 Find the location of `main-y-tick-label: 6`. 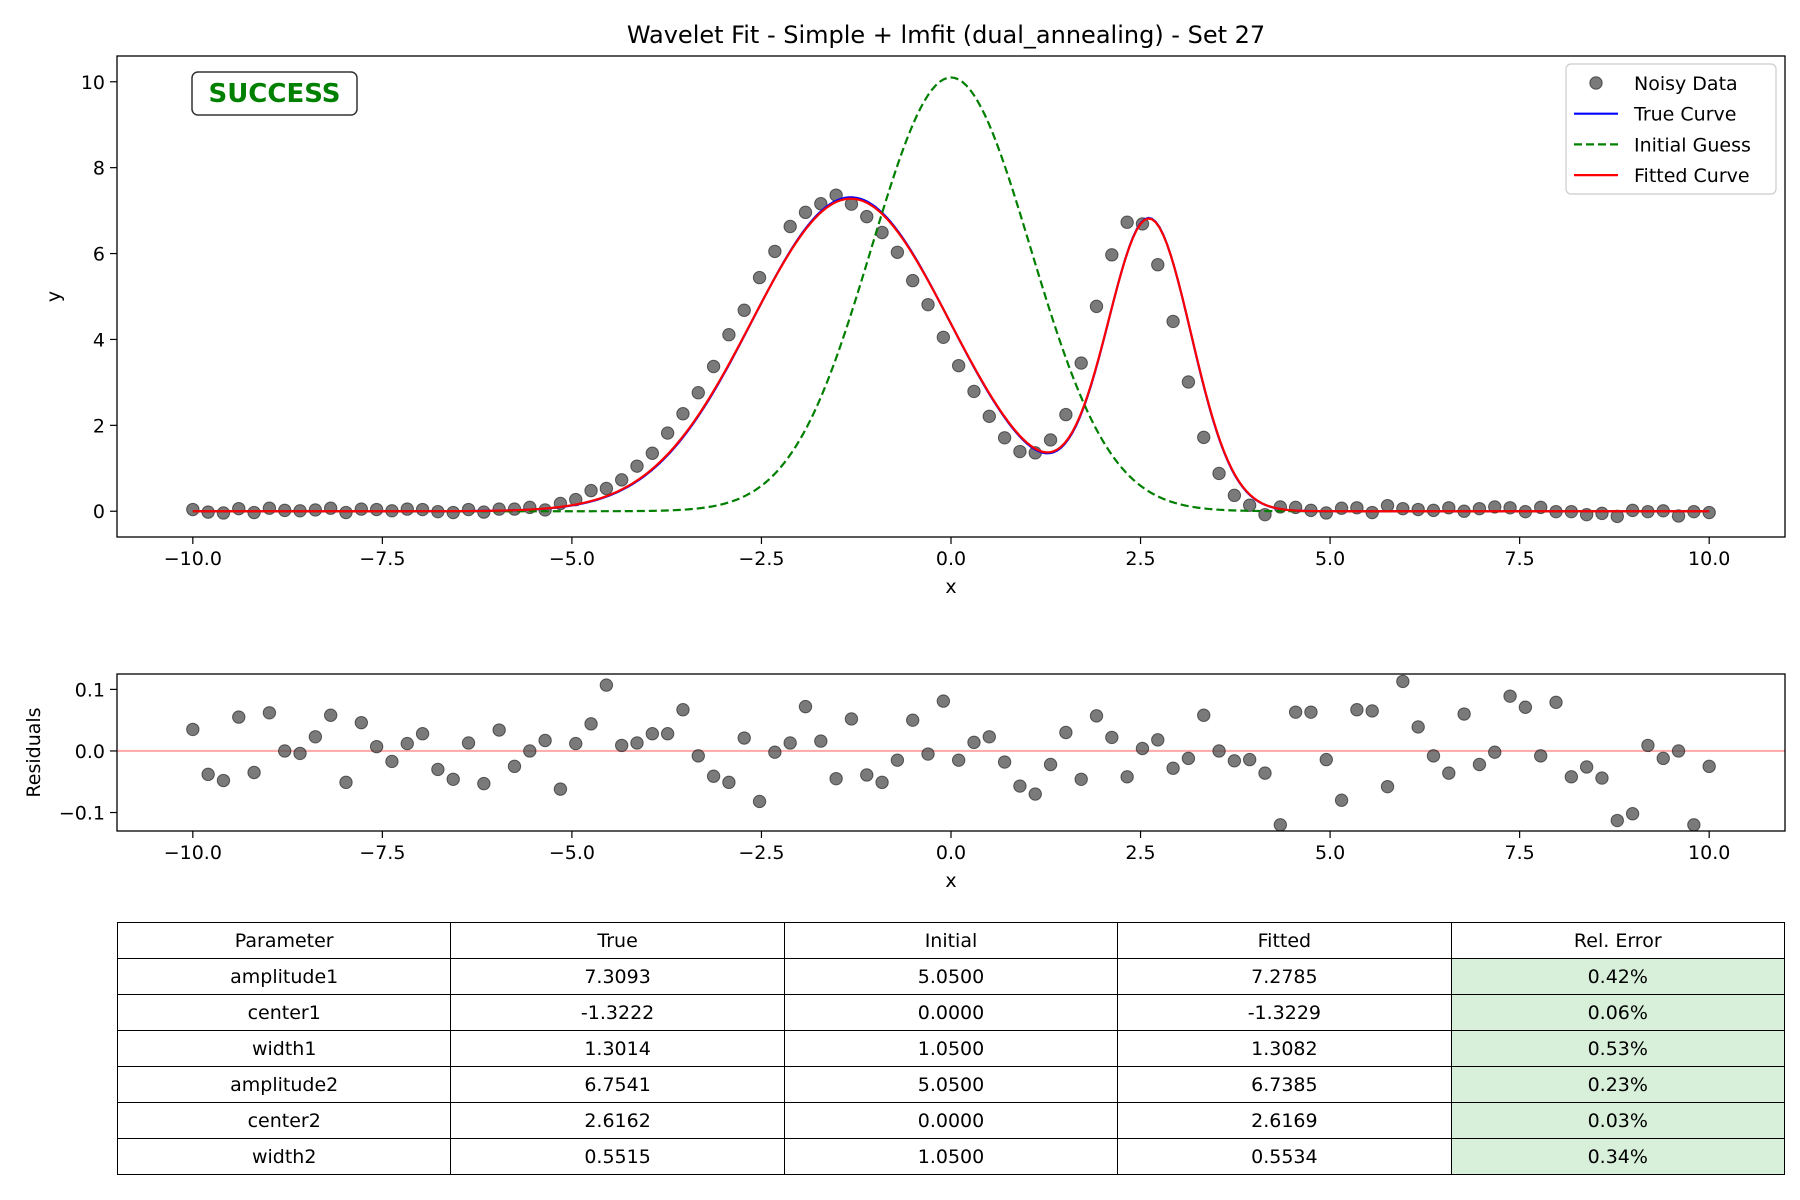

main-y-tick-label: 6 is located at coordinates (99, 255).